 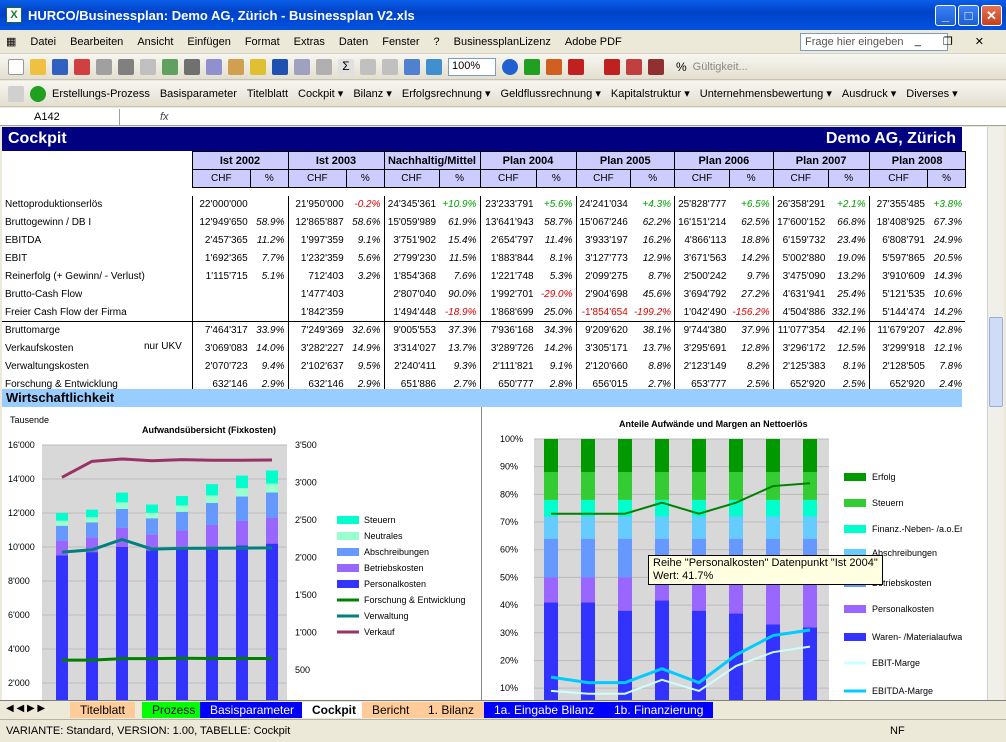 What do you see at coordinates (702, 204) in the screenshot?
I see `table-cell: 25'828'777` at bounding box center [702, 204].